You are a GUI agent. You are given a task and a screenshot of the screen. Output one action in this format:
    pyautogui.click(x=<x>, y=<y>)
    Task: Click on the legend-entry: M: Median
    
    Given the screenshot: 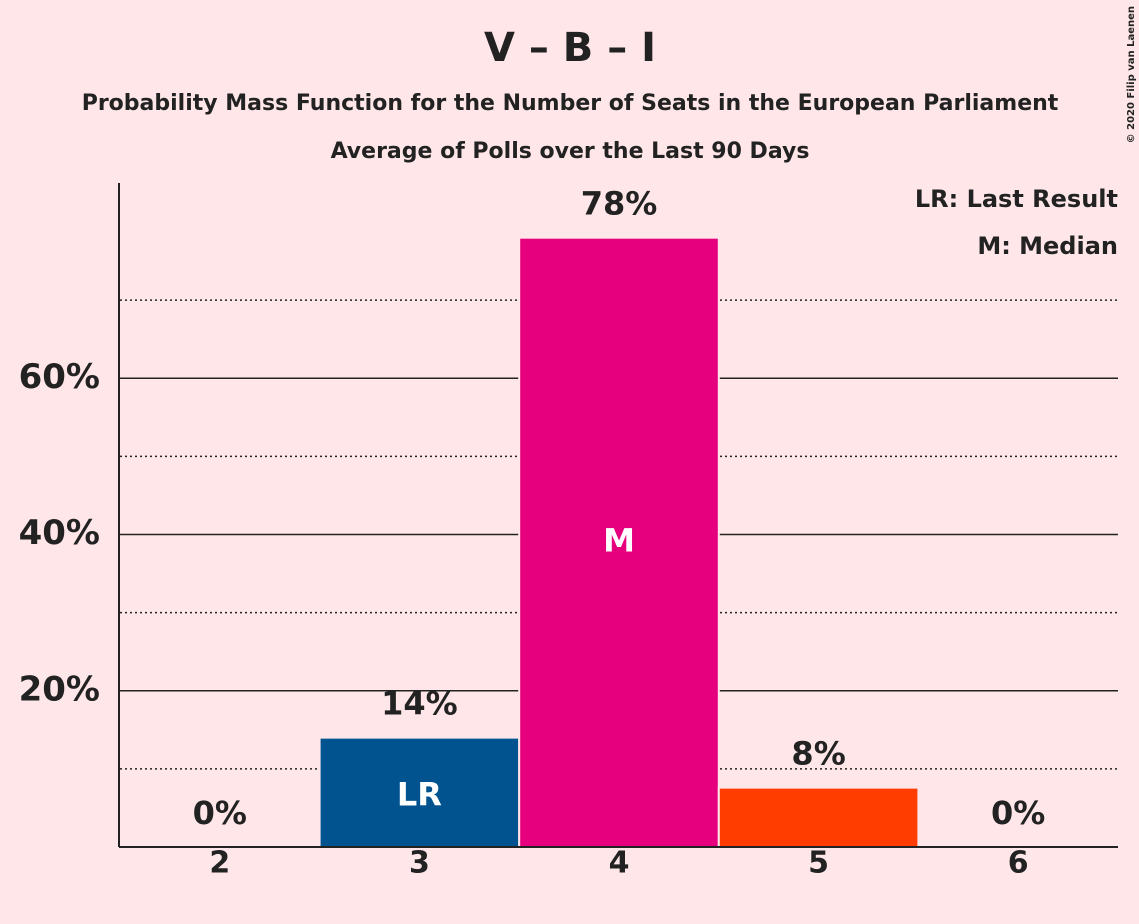 What is the action you would take?
    pyautogui.click(x=1047, y=246)
    